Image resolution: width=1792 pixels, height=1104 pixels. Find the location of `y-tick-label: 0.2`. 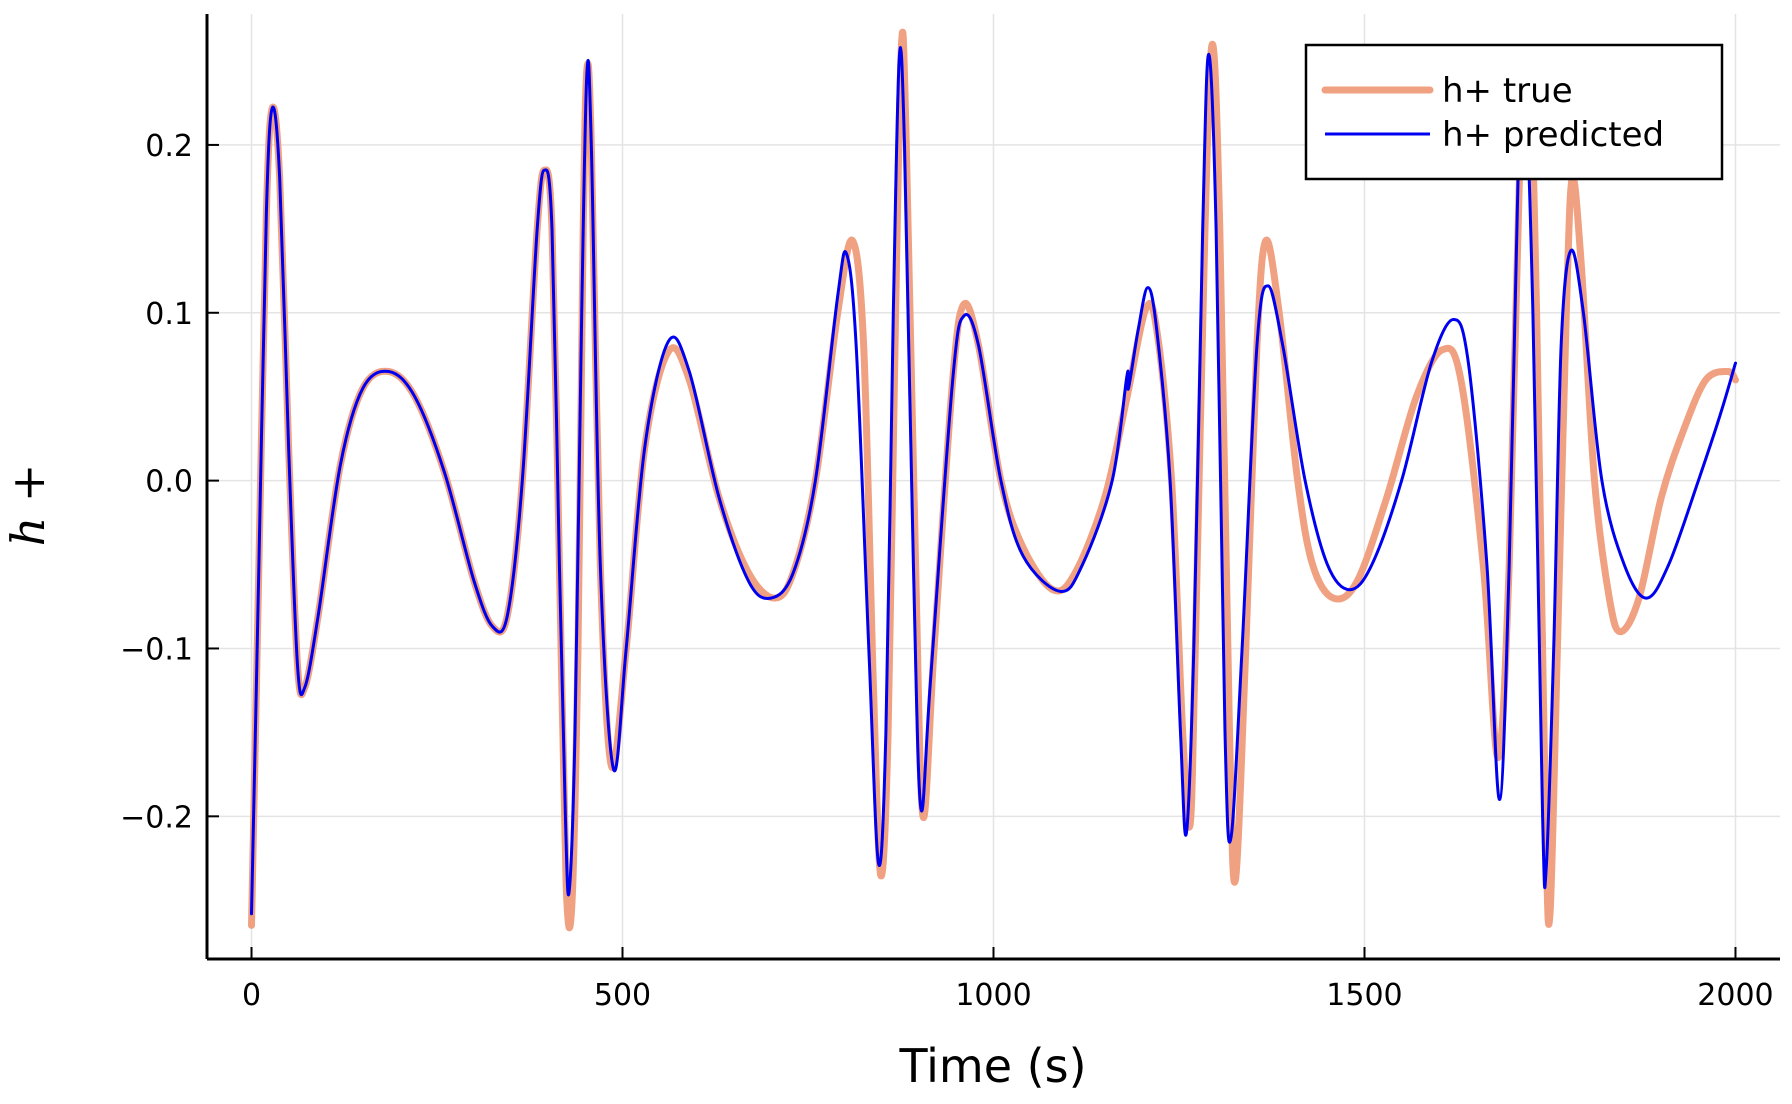

y-tick-label: 0.2 is located at coordinates (169, 146).